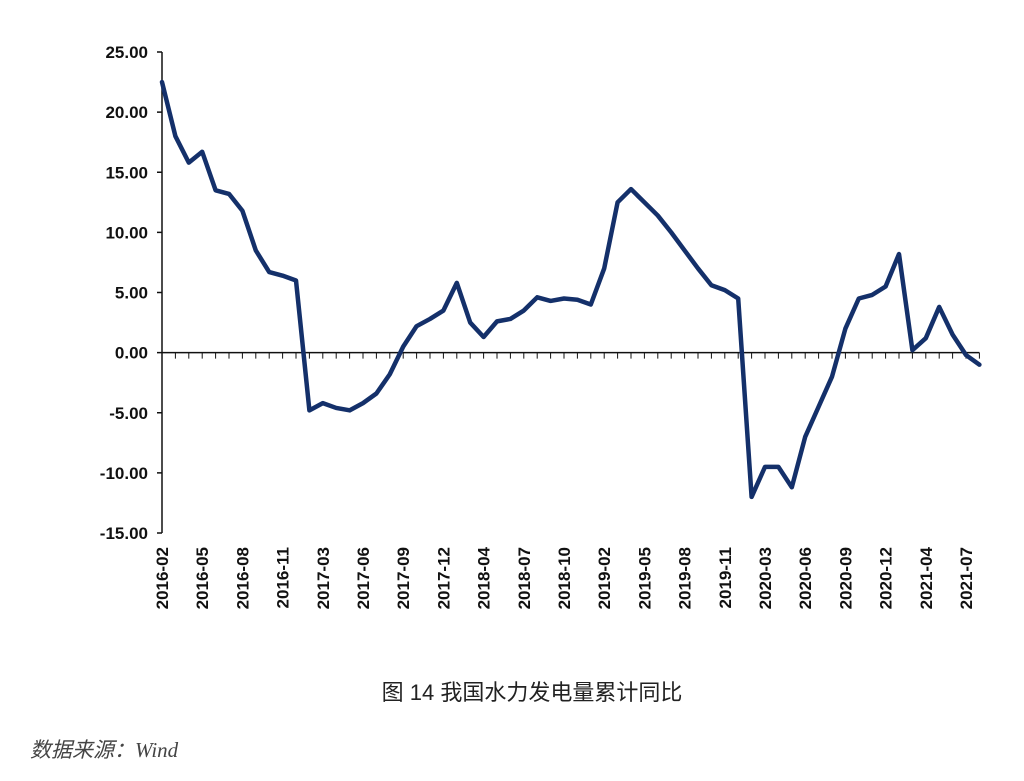 This screenshot has height=781, width=1024. I want to click on y-tick-label: -10.00, so click(124, 473).